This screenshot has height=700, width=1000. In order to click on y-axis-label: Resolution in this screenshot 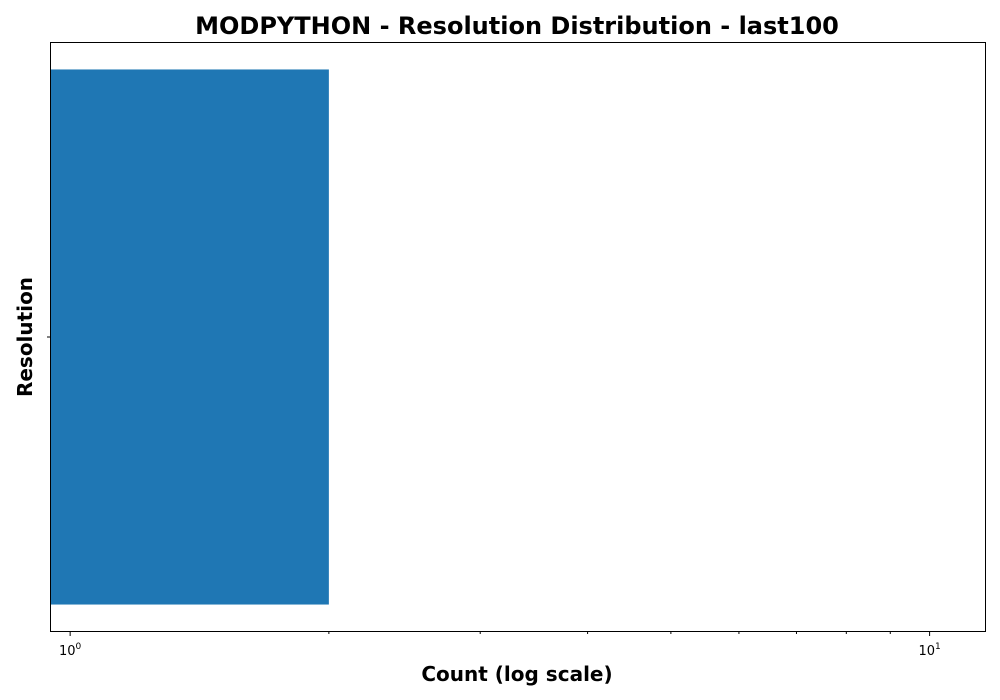, I will do `click(25, 337)`.